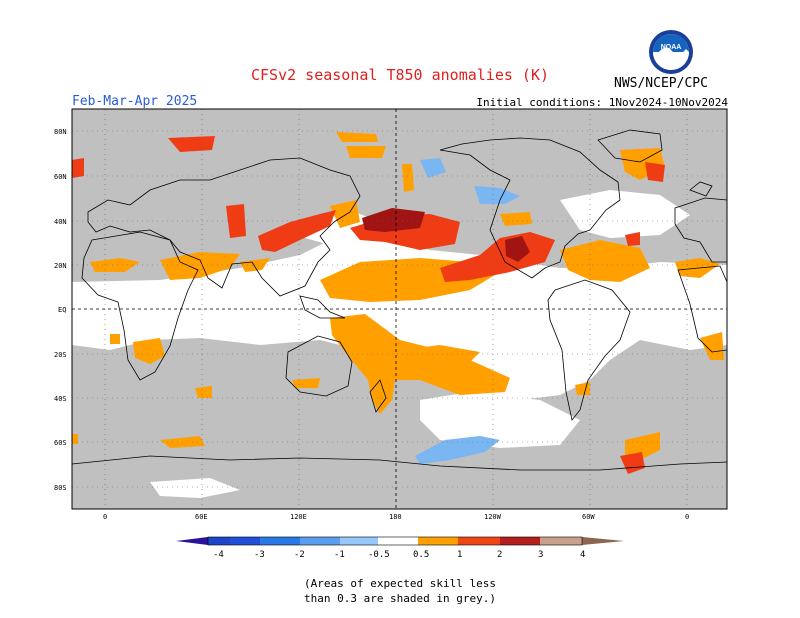 This screenshot has height=618, width=800. I want to click on colorbar: -4 -3 -2 -1 -0.5 0.5 1 2 3 4, so click(400, 548).